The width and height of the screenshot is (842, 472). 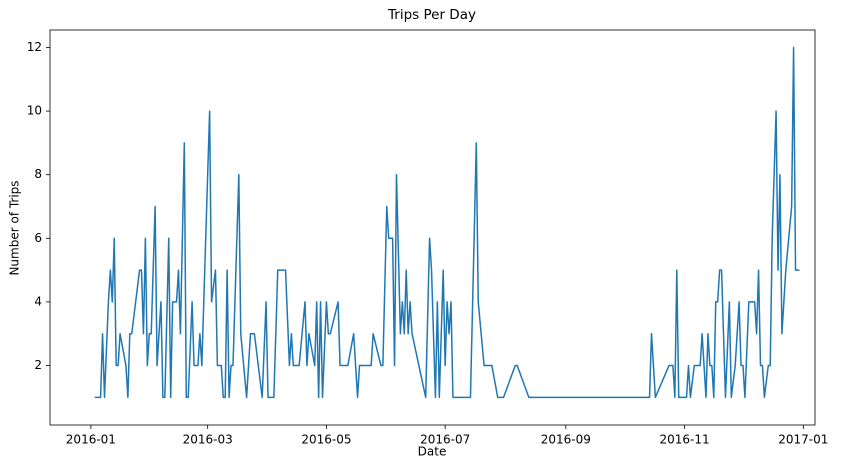 What do you see at coordinates (34, 111) in the screenshot?
I see `y-tick-label: 10` at bounding box center [34, 111].